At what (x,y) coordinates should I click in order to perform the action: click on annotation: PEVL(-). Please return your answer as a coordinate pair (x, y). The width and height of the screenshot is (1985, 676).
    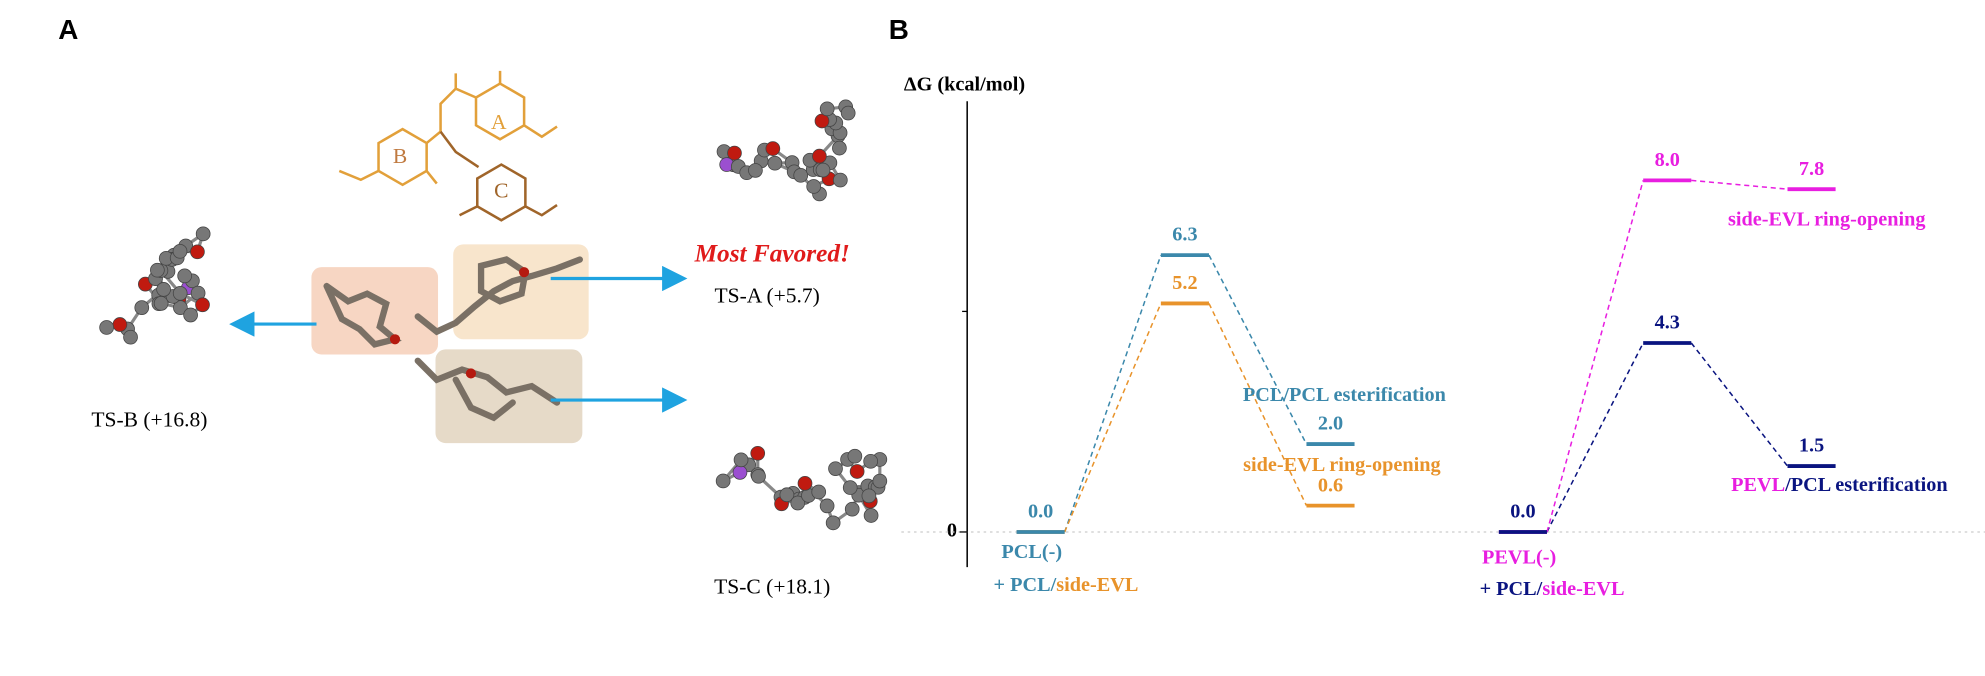
    Looking at the image, I should click on (1519, 557).